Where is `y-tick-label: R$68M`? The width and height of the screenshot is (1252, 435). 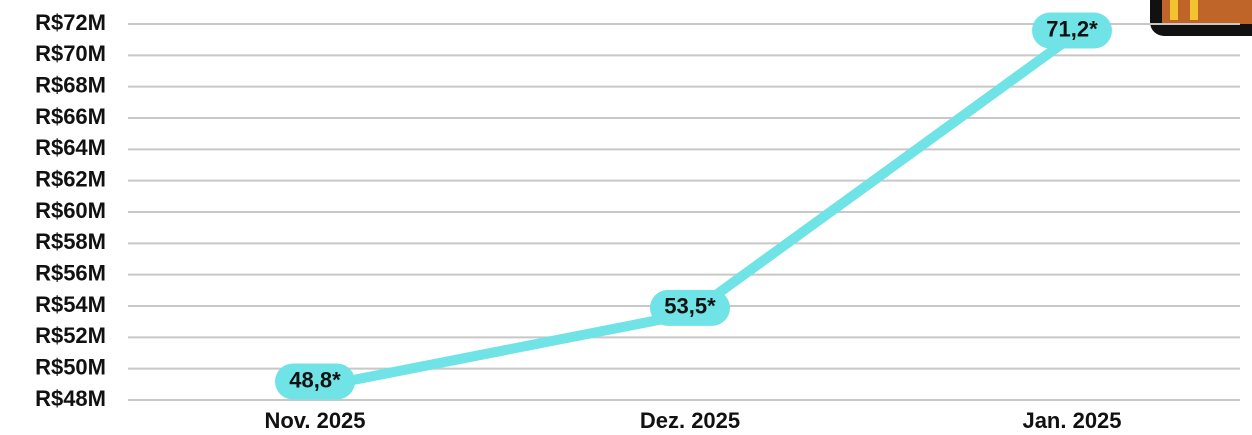
y-tick-label: R$68M is located at coordinates (70, 84).